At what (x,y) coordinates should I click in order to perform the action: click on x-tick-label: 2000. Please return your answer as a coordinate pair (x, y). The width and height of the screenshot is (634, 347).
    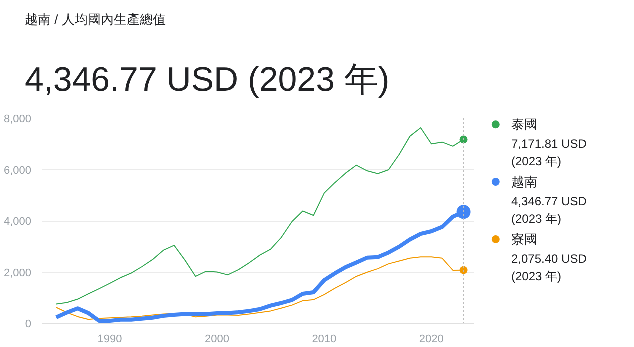
    Looking at the image, I should click on (217, 340).